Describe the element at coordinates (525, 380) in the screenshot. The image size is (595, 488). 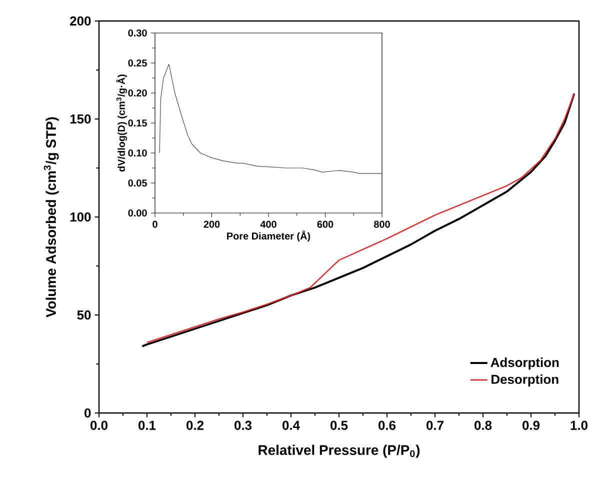
I see `legend-label: Desorption` at that location.